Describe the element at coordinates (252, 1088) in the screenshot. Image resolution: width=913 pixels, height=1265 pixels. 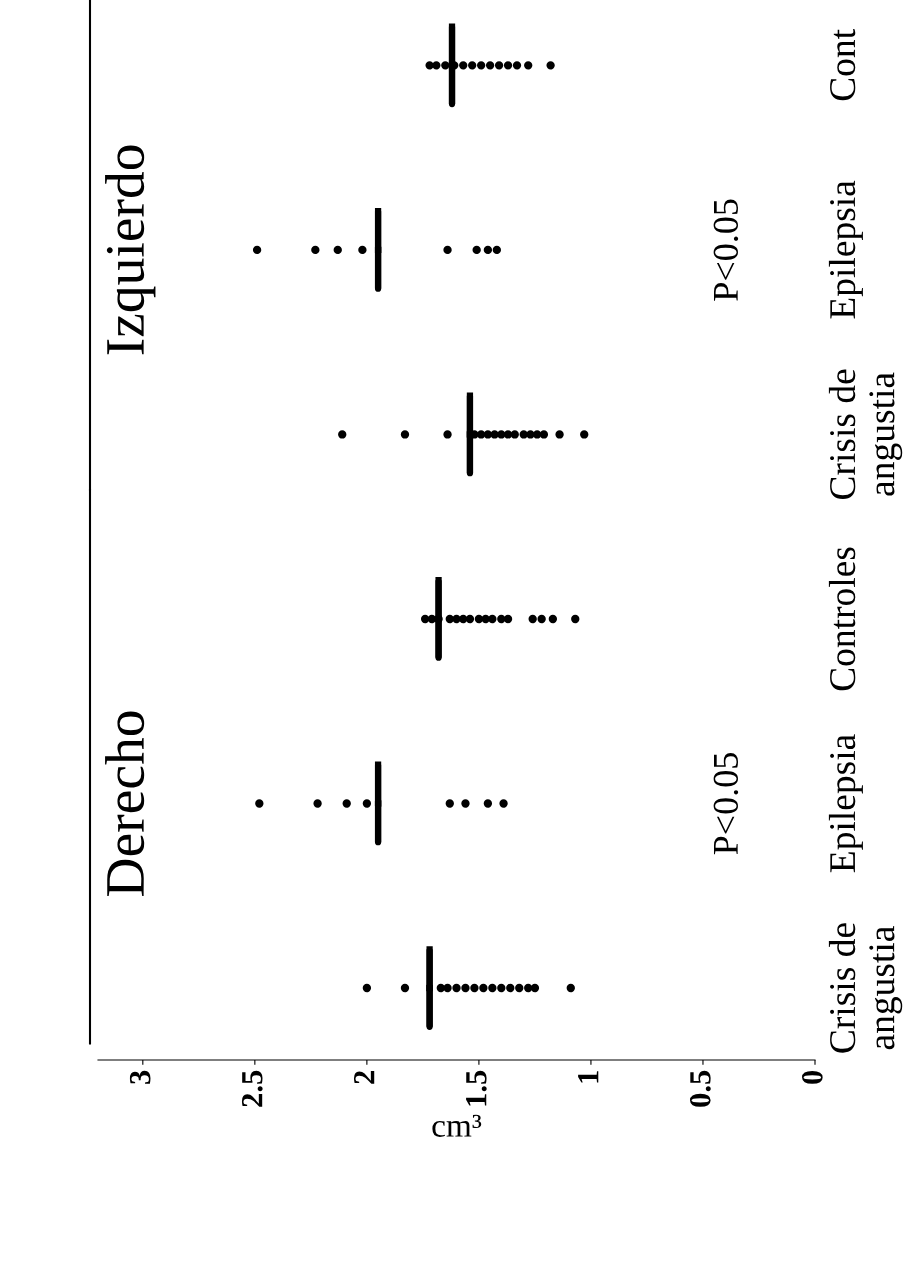
I see `x-tick-label: 2.5` at that location.